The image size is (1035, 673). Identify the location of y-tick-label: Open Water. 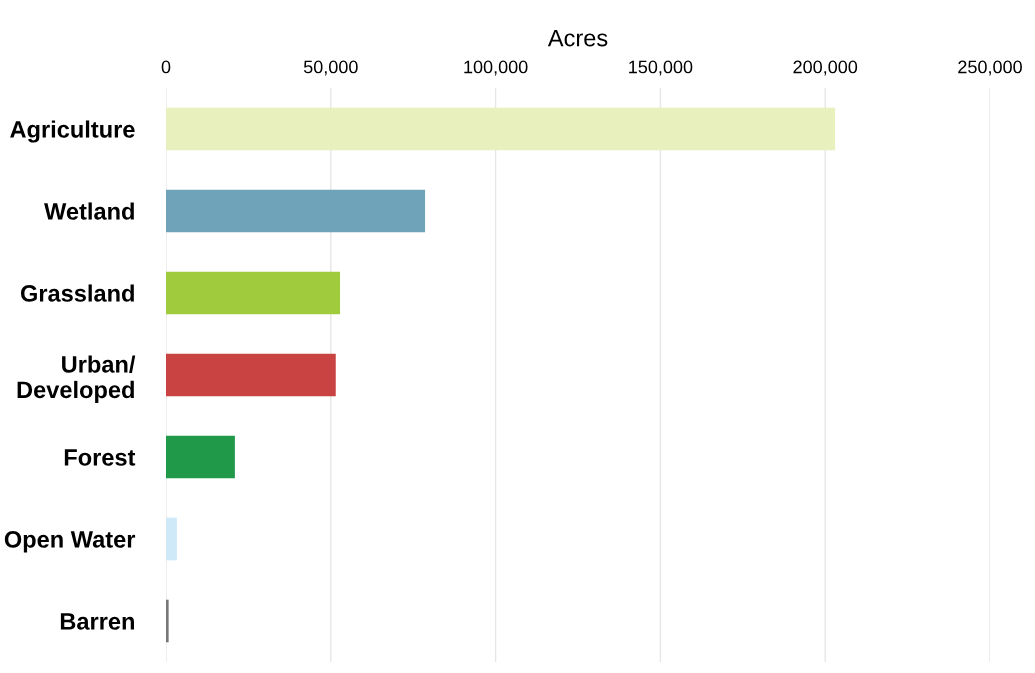
(70, 542).